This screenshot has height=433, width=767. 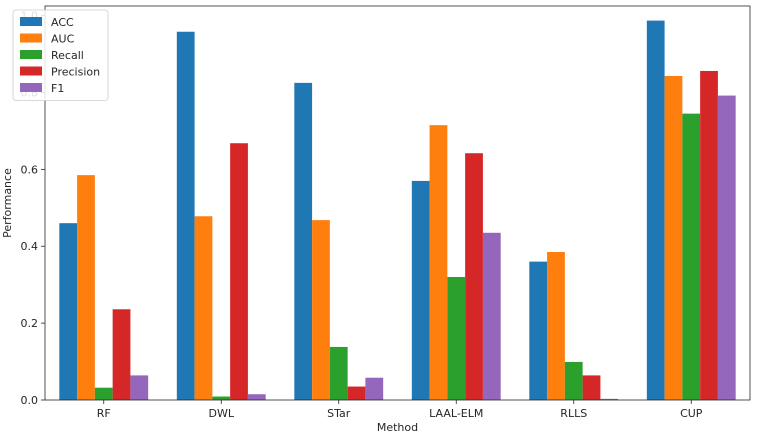 I want to click on x-tick-label-laal-elm: LAAL-ELM, so click(x=456, y=413).